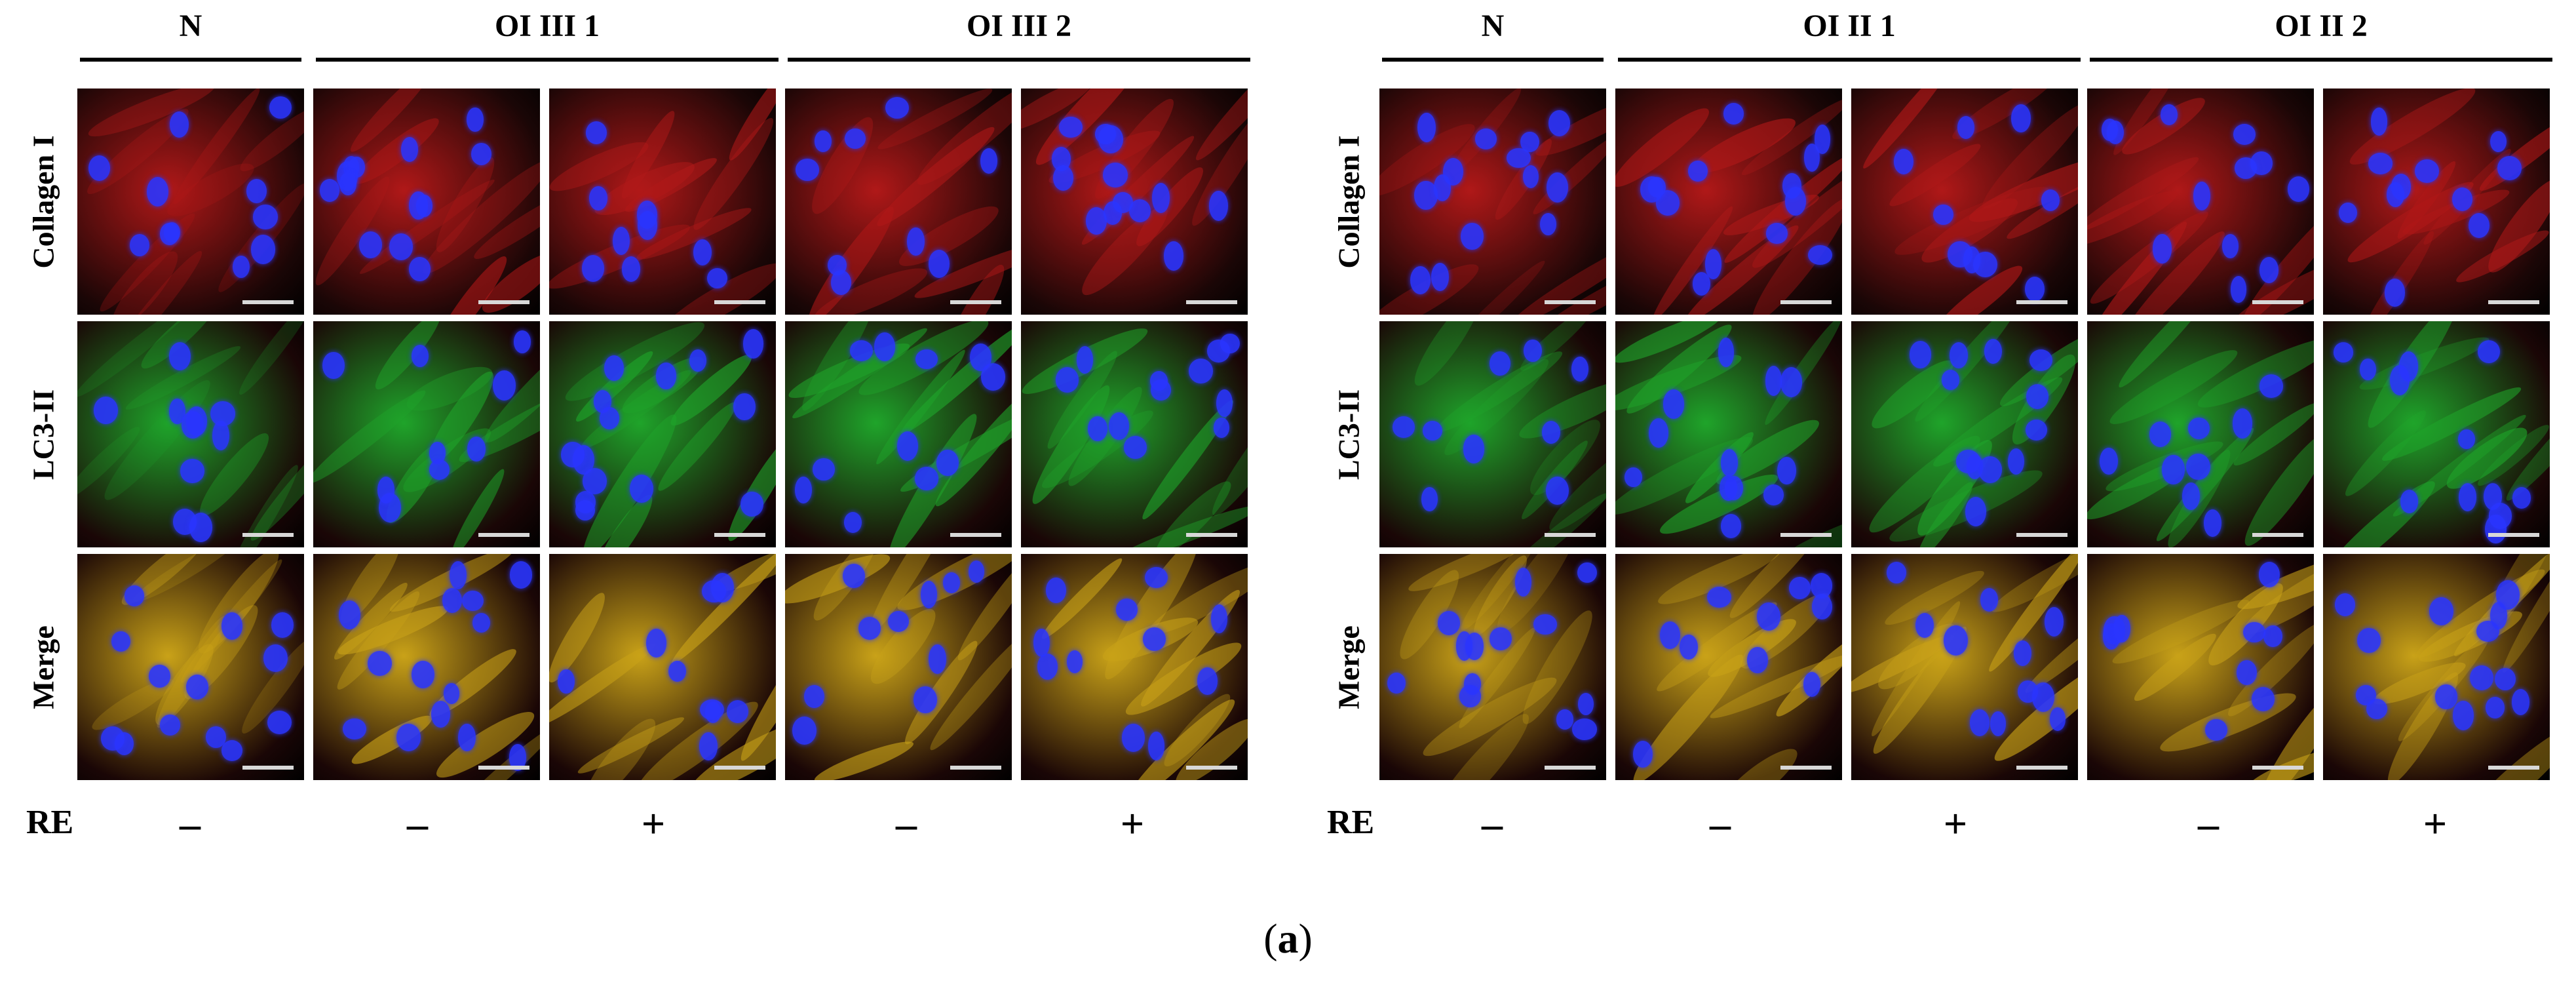 This screenshot has width=2576, height=982. I want to click on micrograph-lc3, so click(190, 434).